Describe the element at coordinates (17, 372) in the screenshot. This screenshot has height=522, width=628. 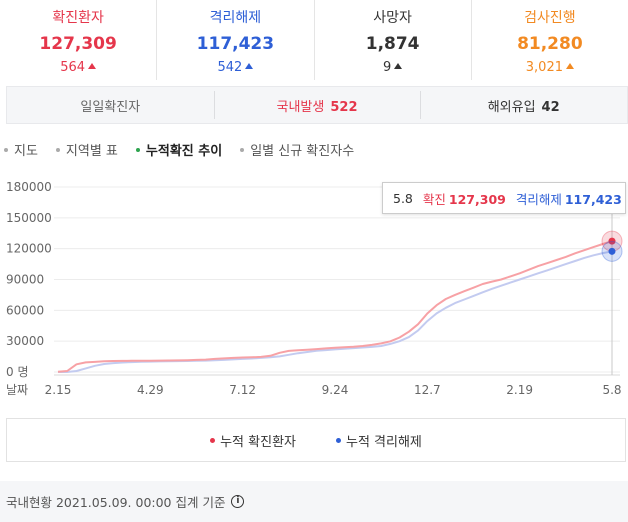
I see `y-tick-label: 0 명` at that location.